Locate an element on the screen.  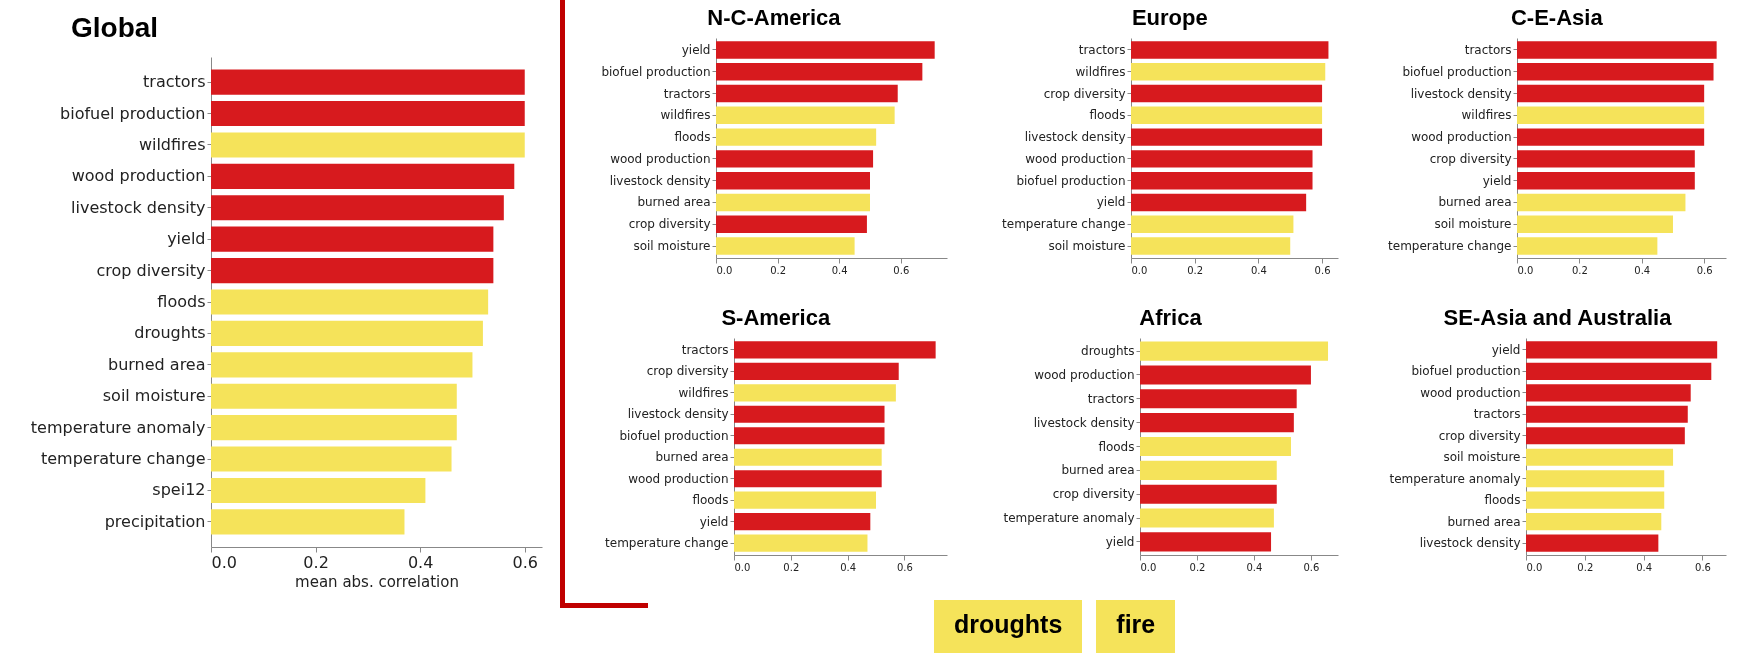
chart-title: SE-Asia and Australia is located at coordinates (1558, 317).